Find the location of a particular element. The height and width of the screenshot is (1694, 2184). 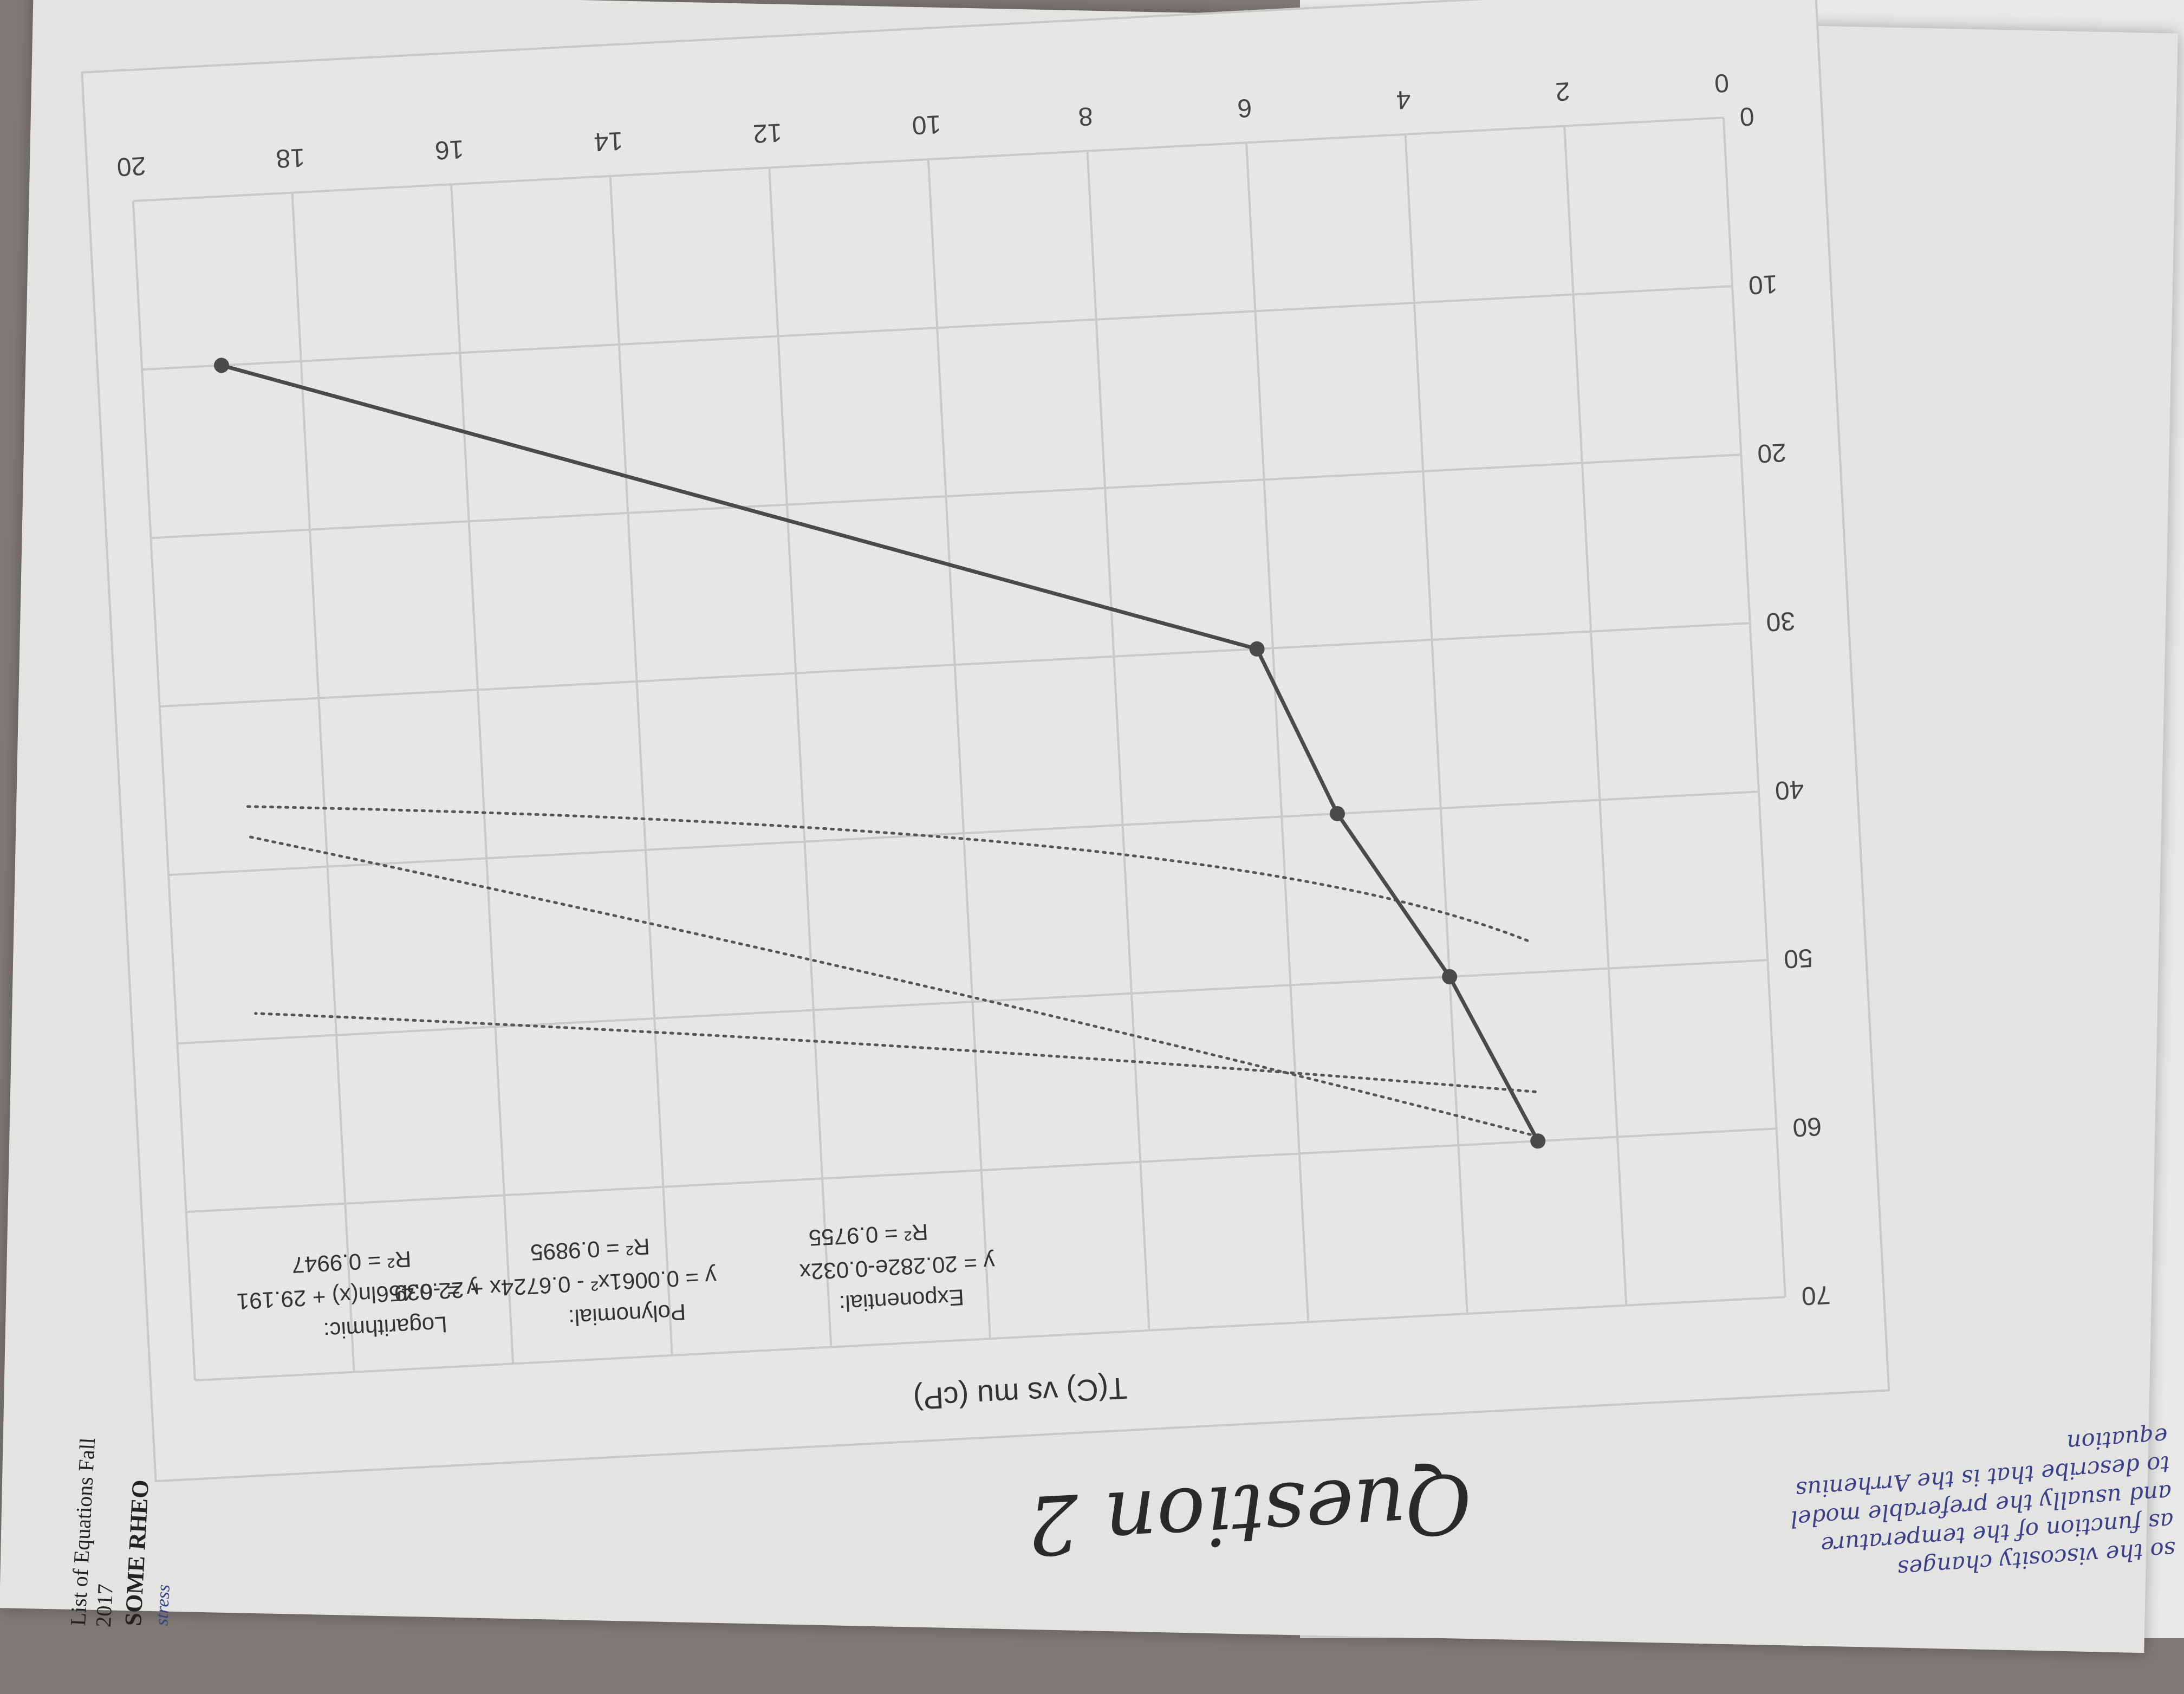

x-tick-labels: 0 2 4 6 8 10 12 14 16 18 20 is located at coordinates (923, 124).